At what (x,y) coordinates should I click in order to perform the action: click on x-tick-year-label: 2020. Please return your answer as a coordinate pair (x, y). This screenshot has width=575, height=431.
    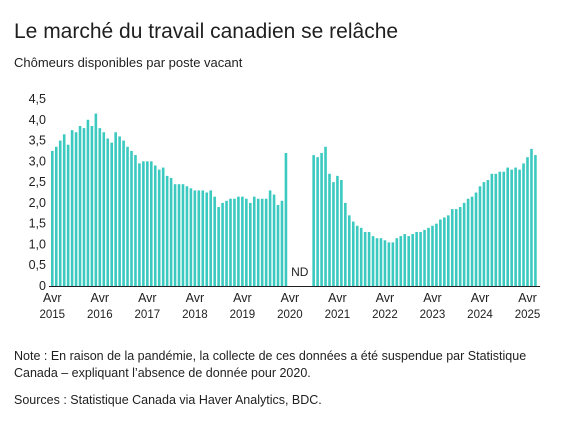
    Looking at the image, I should click on (290, 315).